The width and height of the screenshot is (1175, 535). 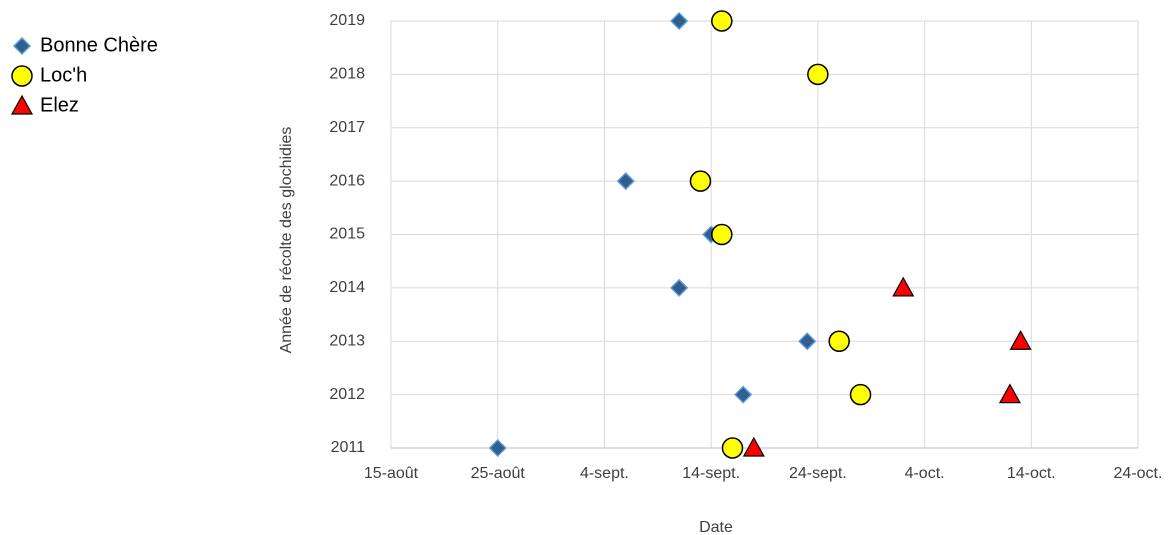 What do you see at coordinates (347, 74) in the screenshot?
I see `y-tick-label: 2018` at bounding box center [347, 74].